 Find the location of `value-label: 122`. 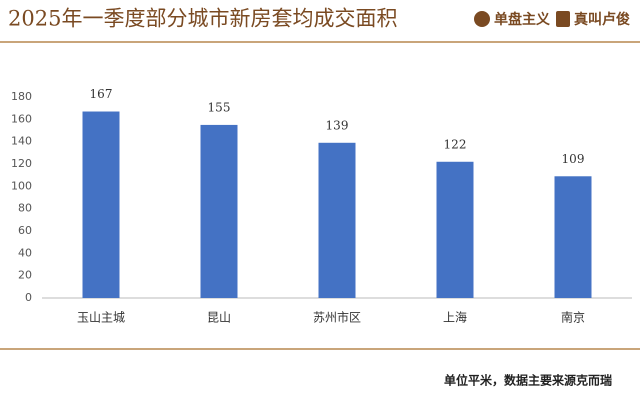

value-label: 122 is located at coordinates (455, 144).